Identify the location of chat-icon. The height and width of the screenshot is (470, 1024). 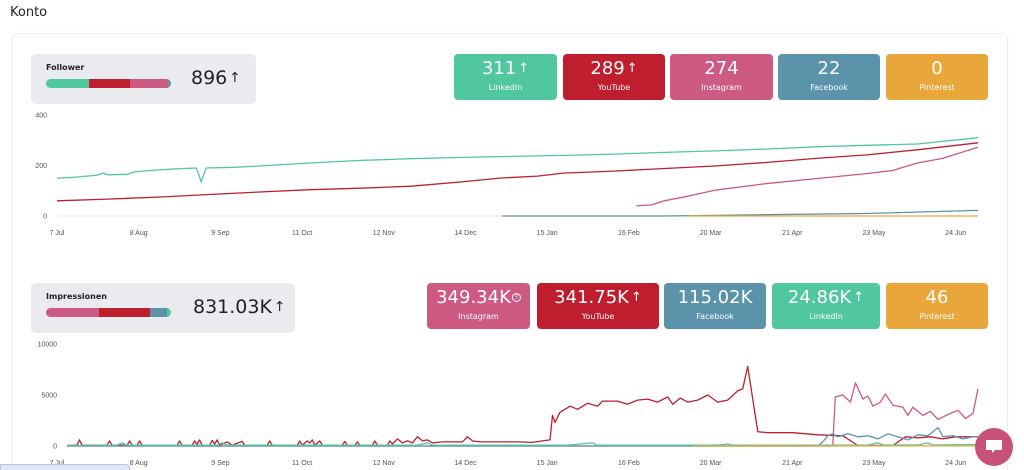
(994, 446).